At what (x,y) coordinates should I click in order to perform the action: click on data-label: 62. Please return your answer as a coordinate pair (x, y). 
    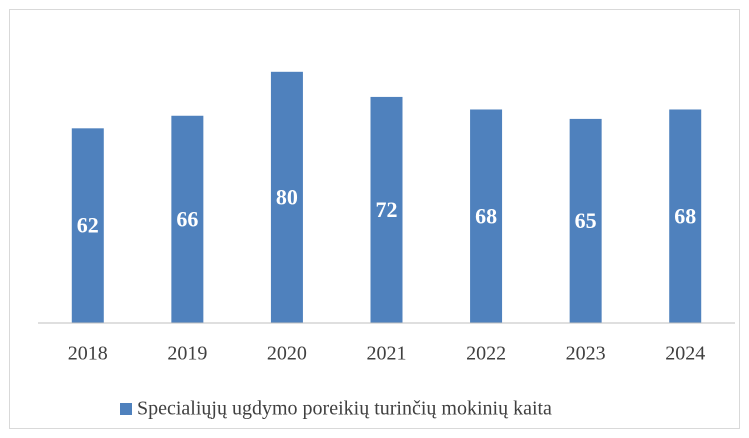
    Looking at the image, I should click on (88, 225).